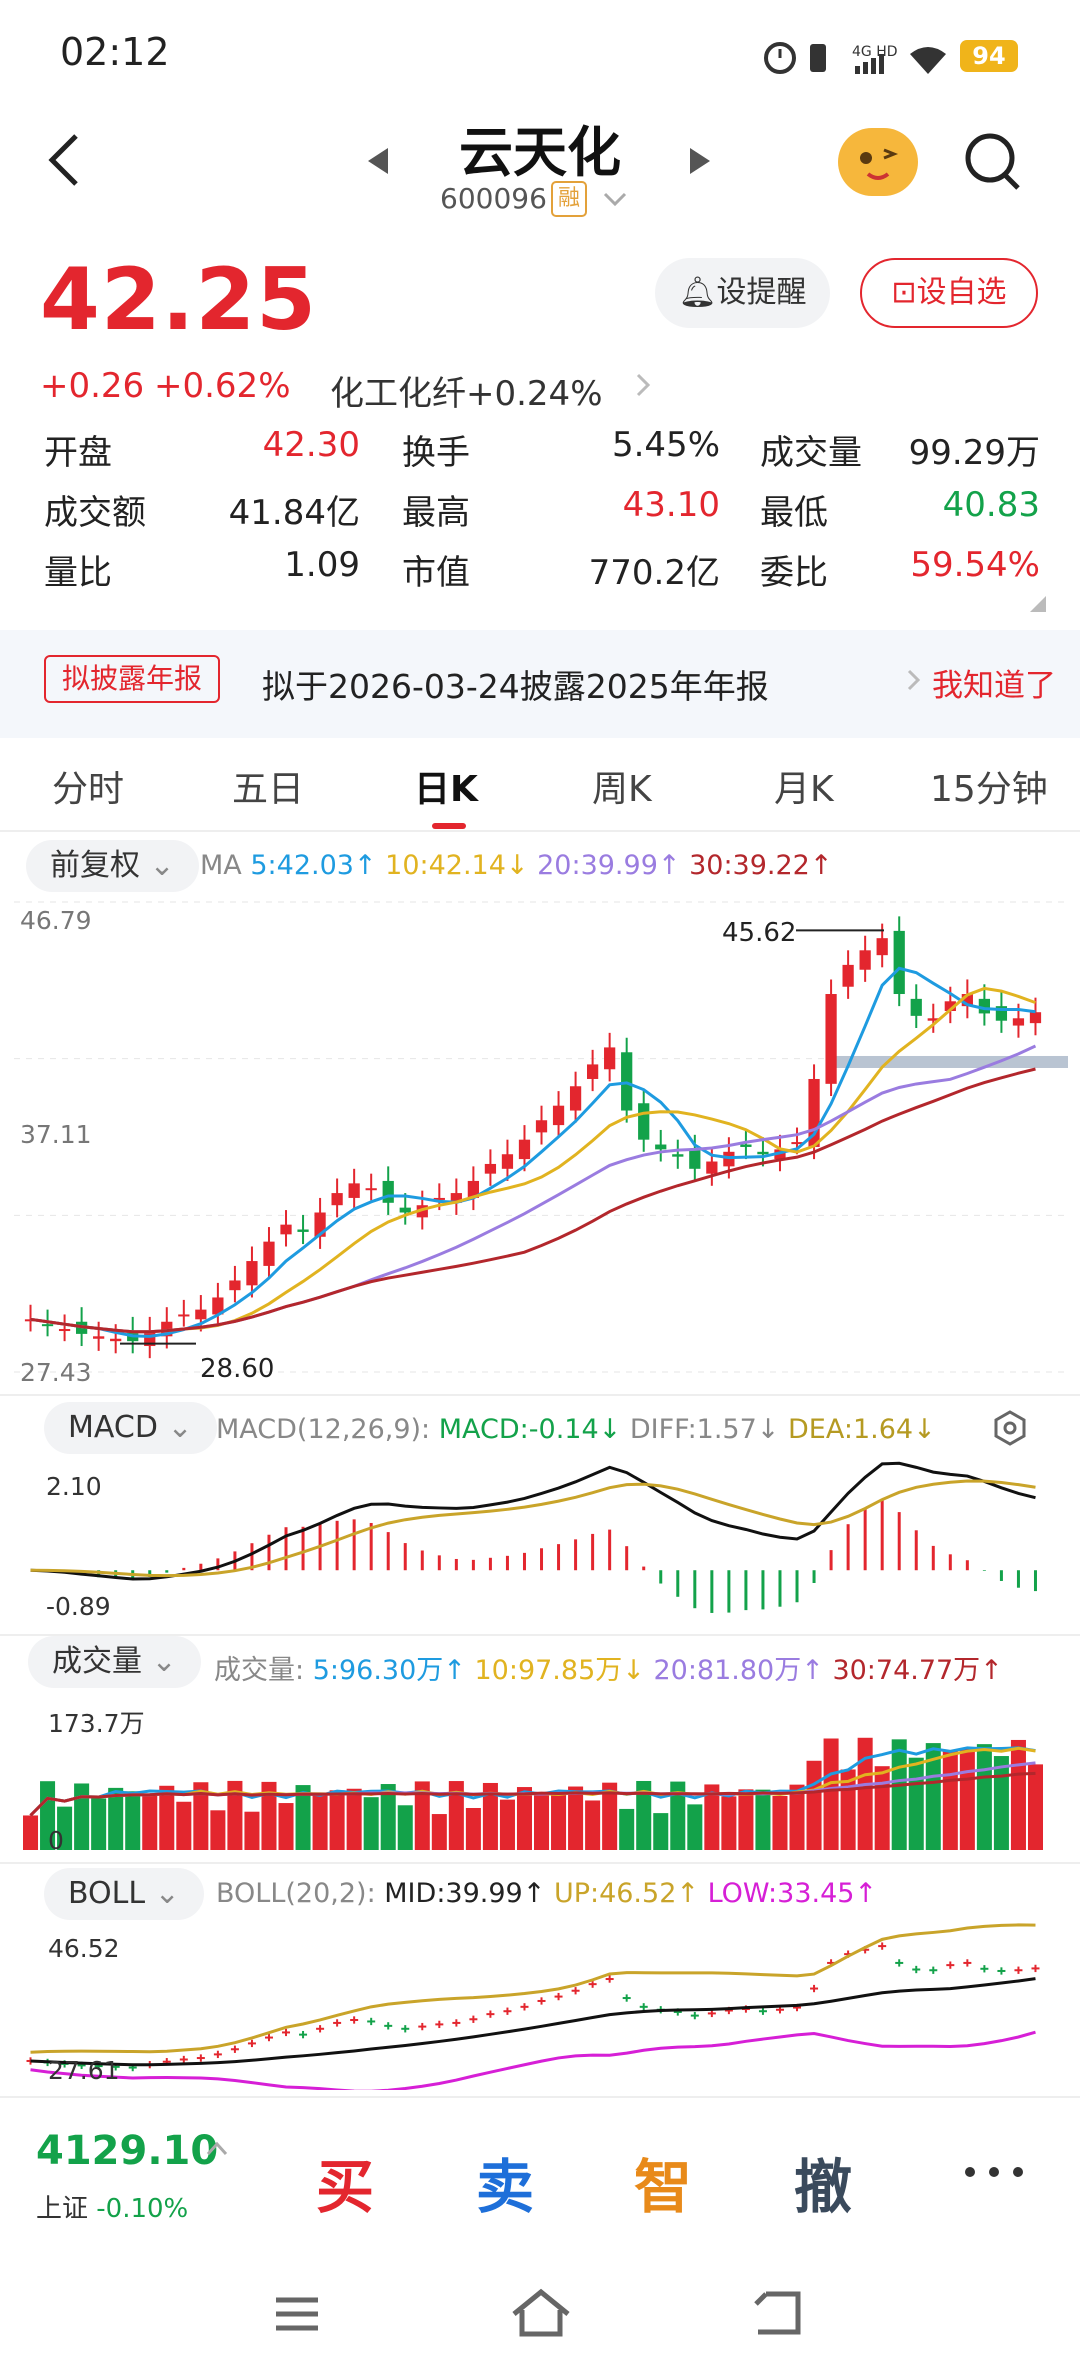 The image size is (1080, 2376). Describe the element at coordinates (622, 789) in the screenshot. I see `tab-weekly-k: 周K` at that location.